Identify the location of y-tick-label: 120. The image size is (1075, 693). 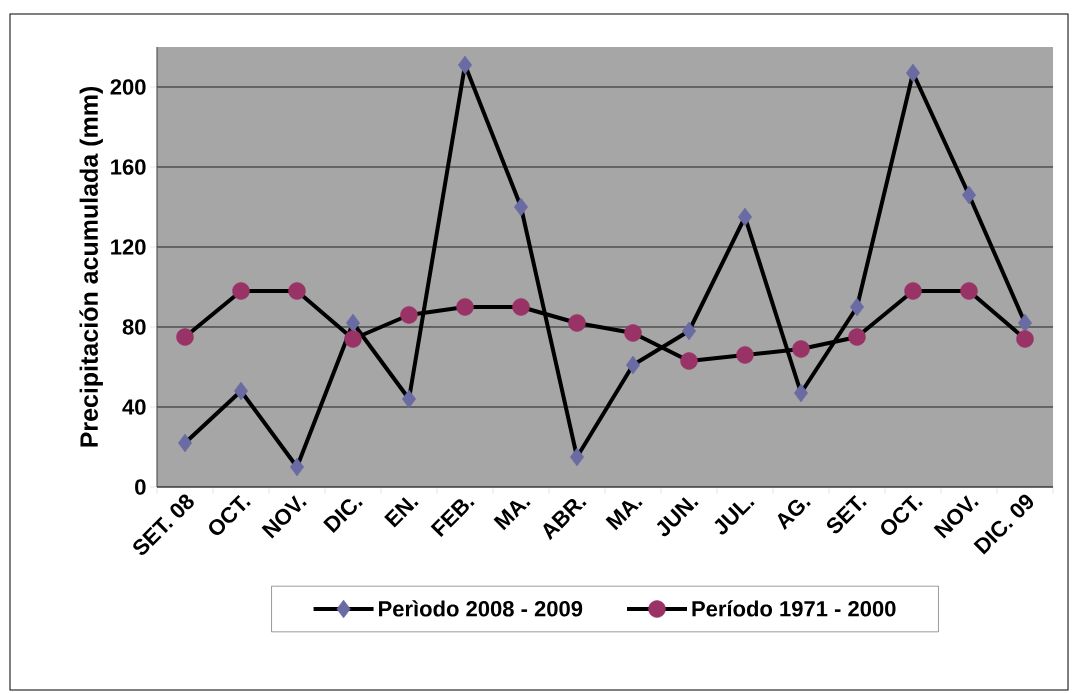
(128, 247).